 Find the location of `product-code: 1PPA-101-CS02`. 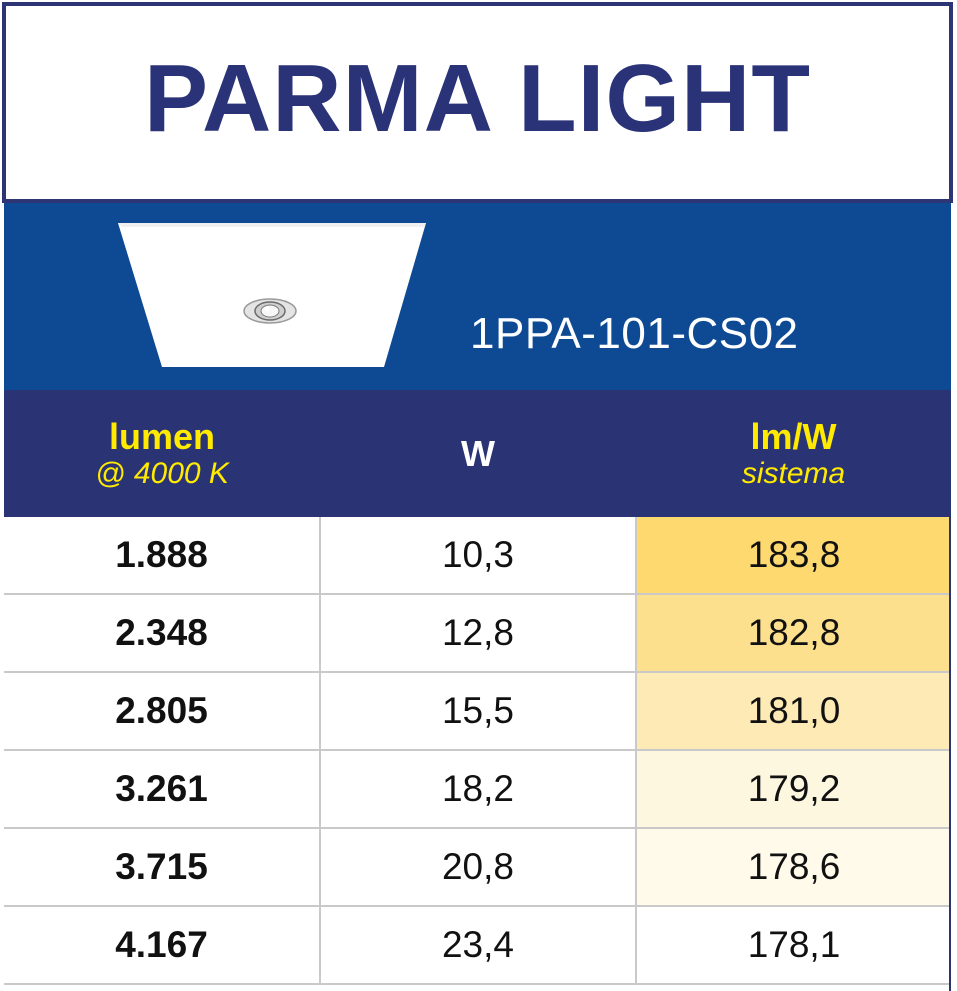

product-code: 1PPA-101-CS02 is located at coordinates (634, 333).